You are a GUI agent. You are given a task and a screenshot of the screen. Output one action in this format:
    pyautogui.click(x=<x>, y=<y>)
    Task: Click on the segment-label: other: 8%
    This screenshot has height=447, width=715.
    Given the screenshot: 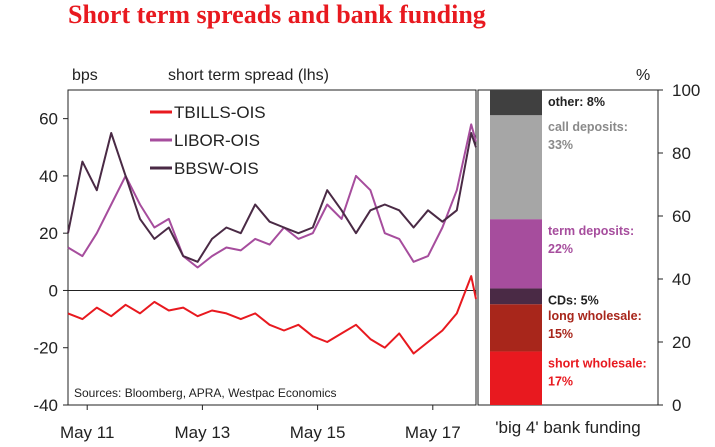 What is the action you would take?
    pyautogui.click(x=576, y=102)
    